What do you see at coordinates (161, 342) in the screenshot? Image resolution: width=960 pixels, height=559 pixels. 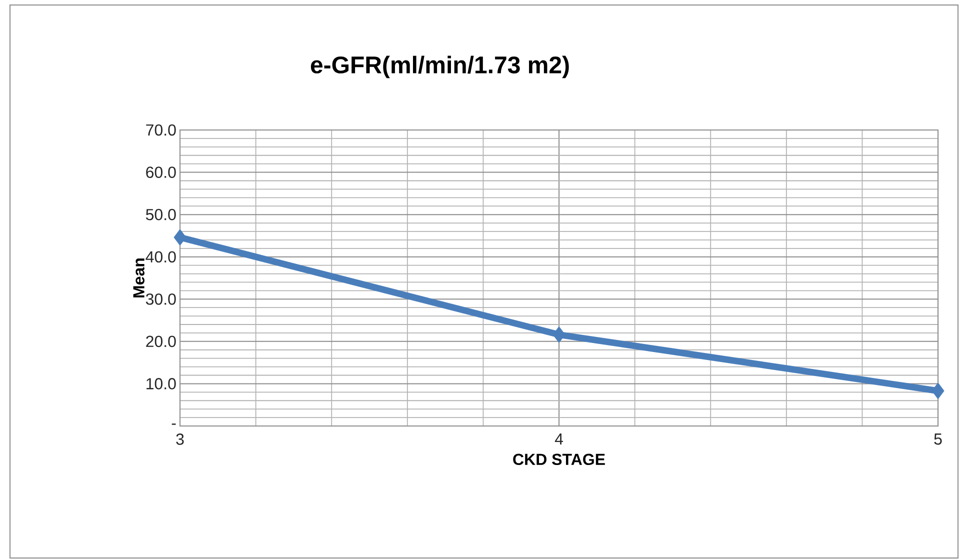 I see `y-tick-label: 20.0` at bounding box center [161, 342].